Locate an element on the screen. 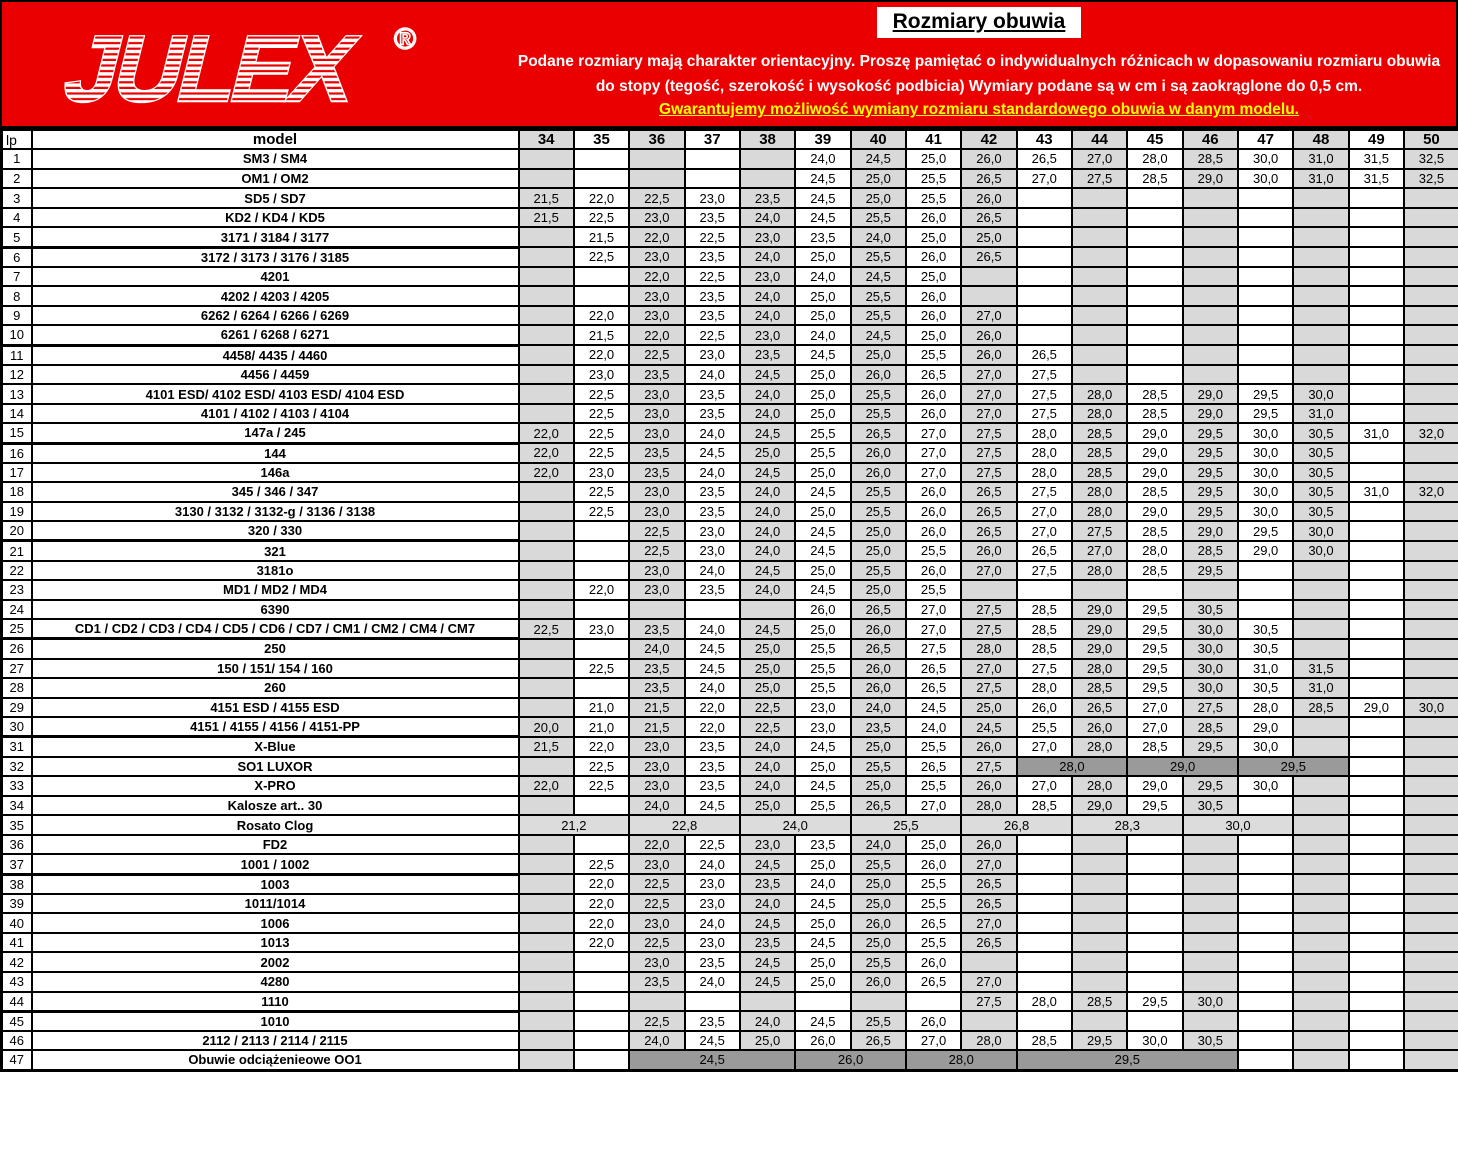 The width and height of the screenshot is (1458, 1150). lp-cell: 41 is located at coordinates (16, 942).